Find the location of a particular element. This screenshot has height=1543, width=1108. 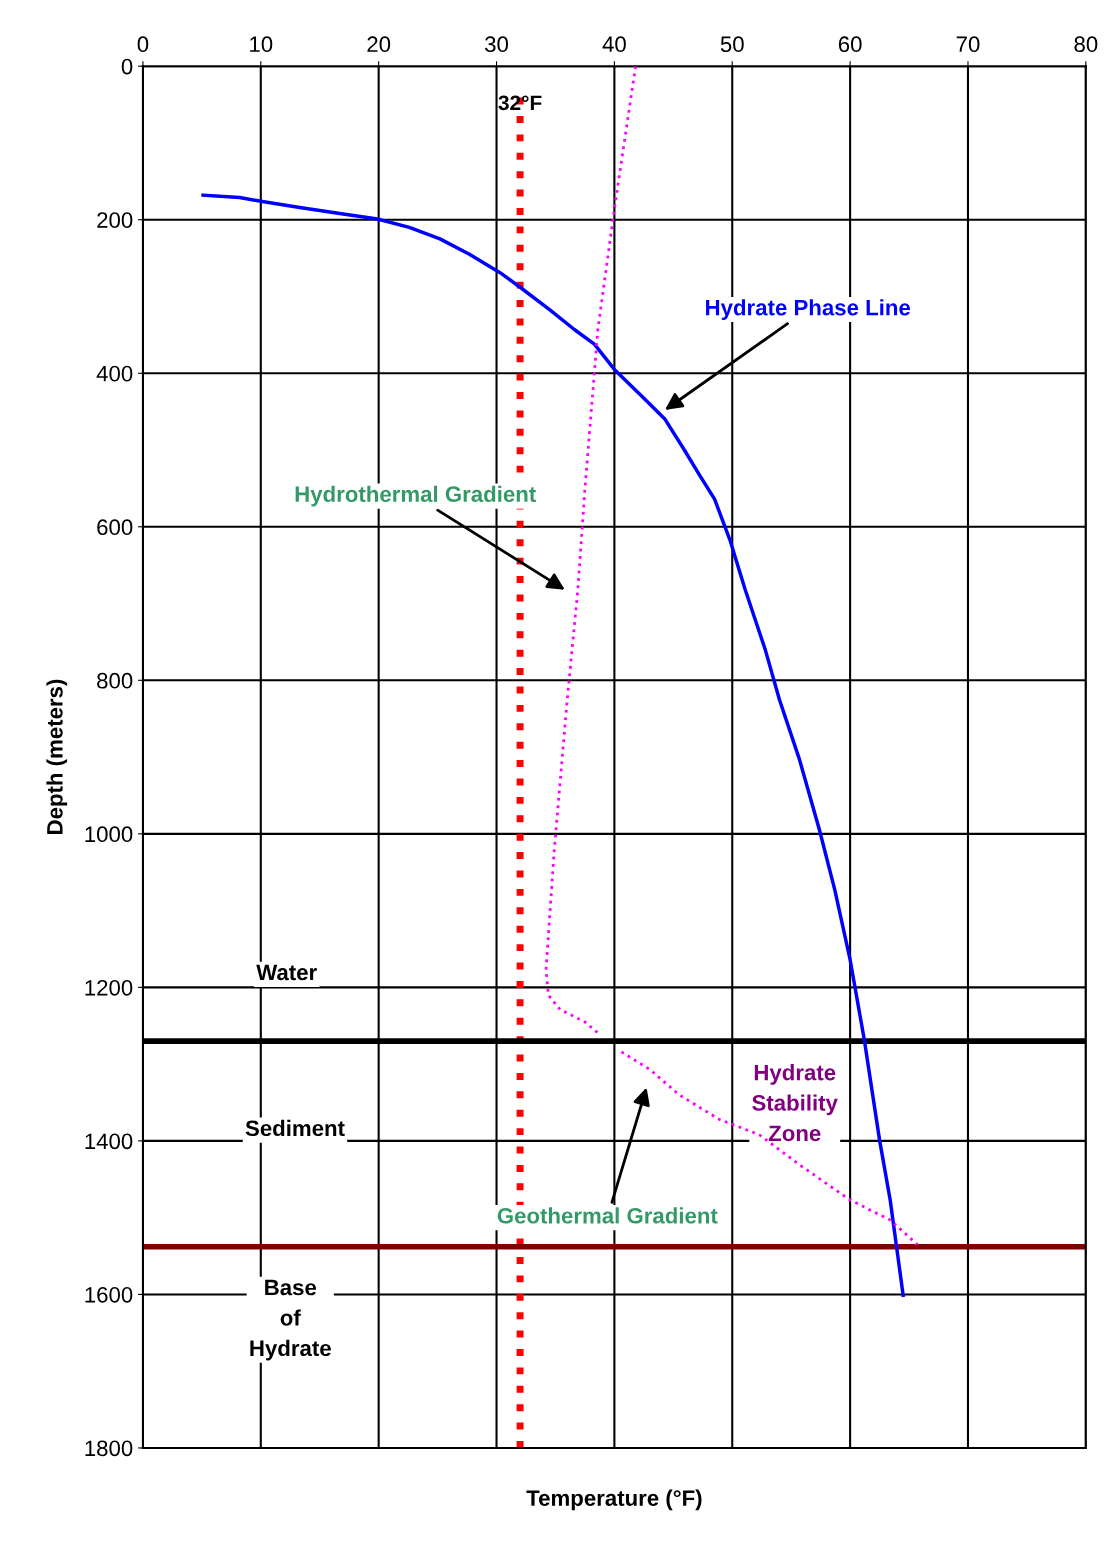

y-tick-label: 0 is located at coordinates (127, 66).